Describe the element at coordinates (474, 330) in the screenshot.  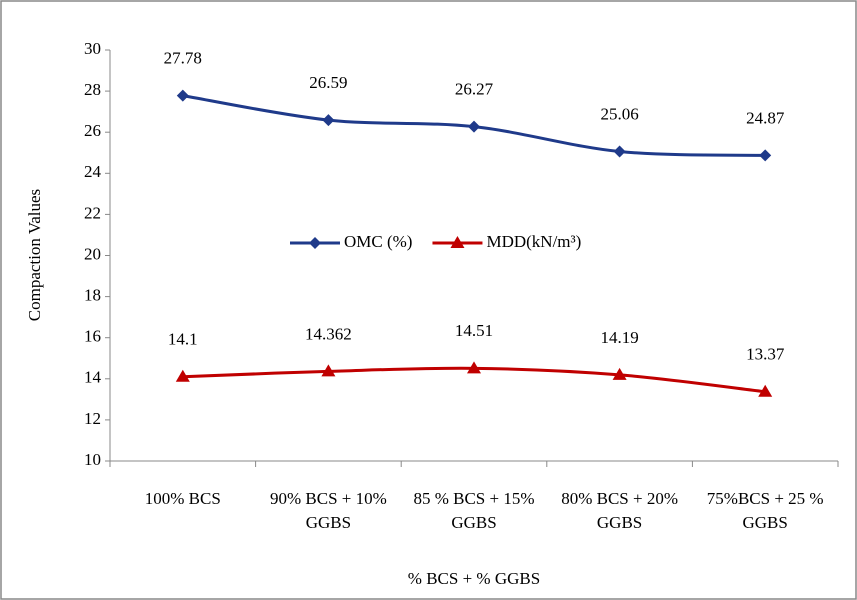
I see `data-label: 14.51` at that location.